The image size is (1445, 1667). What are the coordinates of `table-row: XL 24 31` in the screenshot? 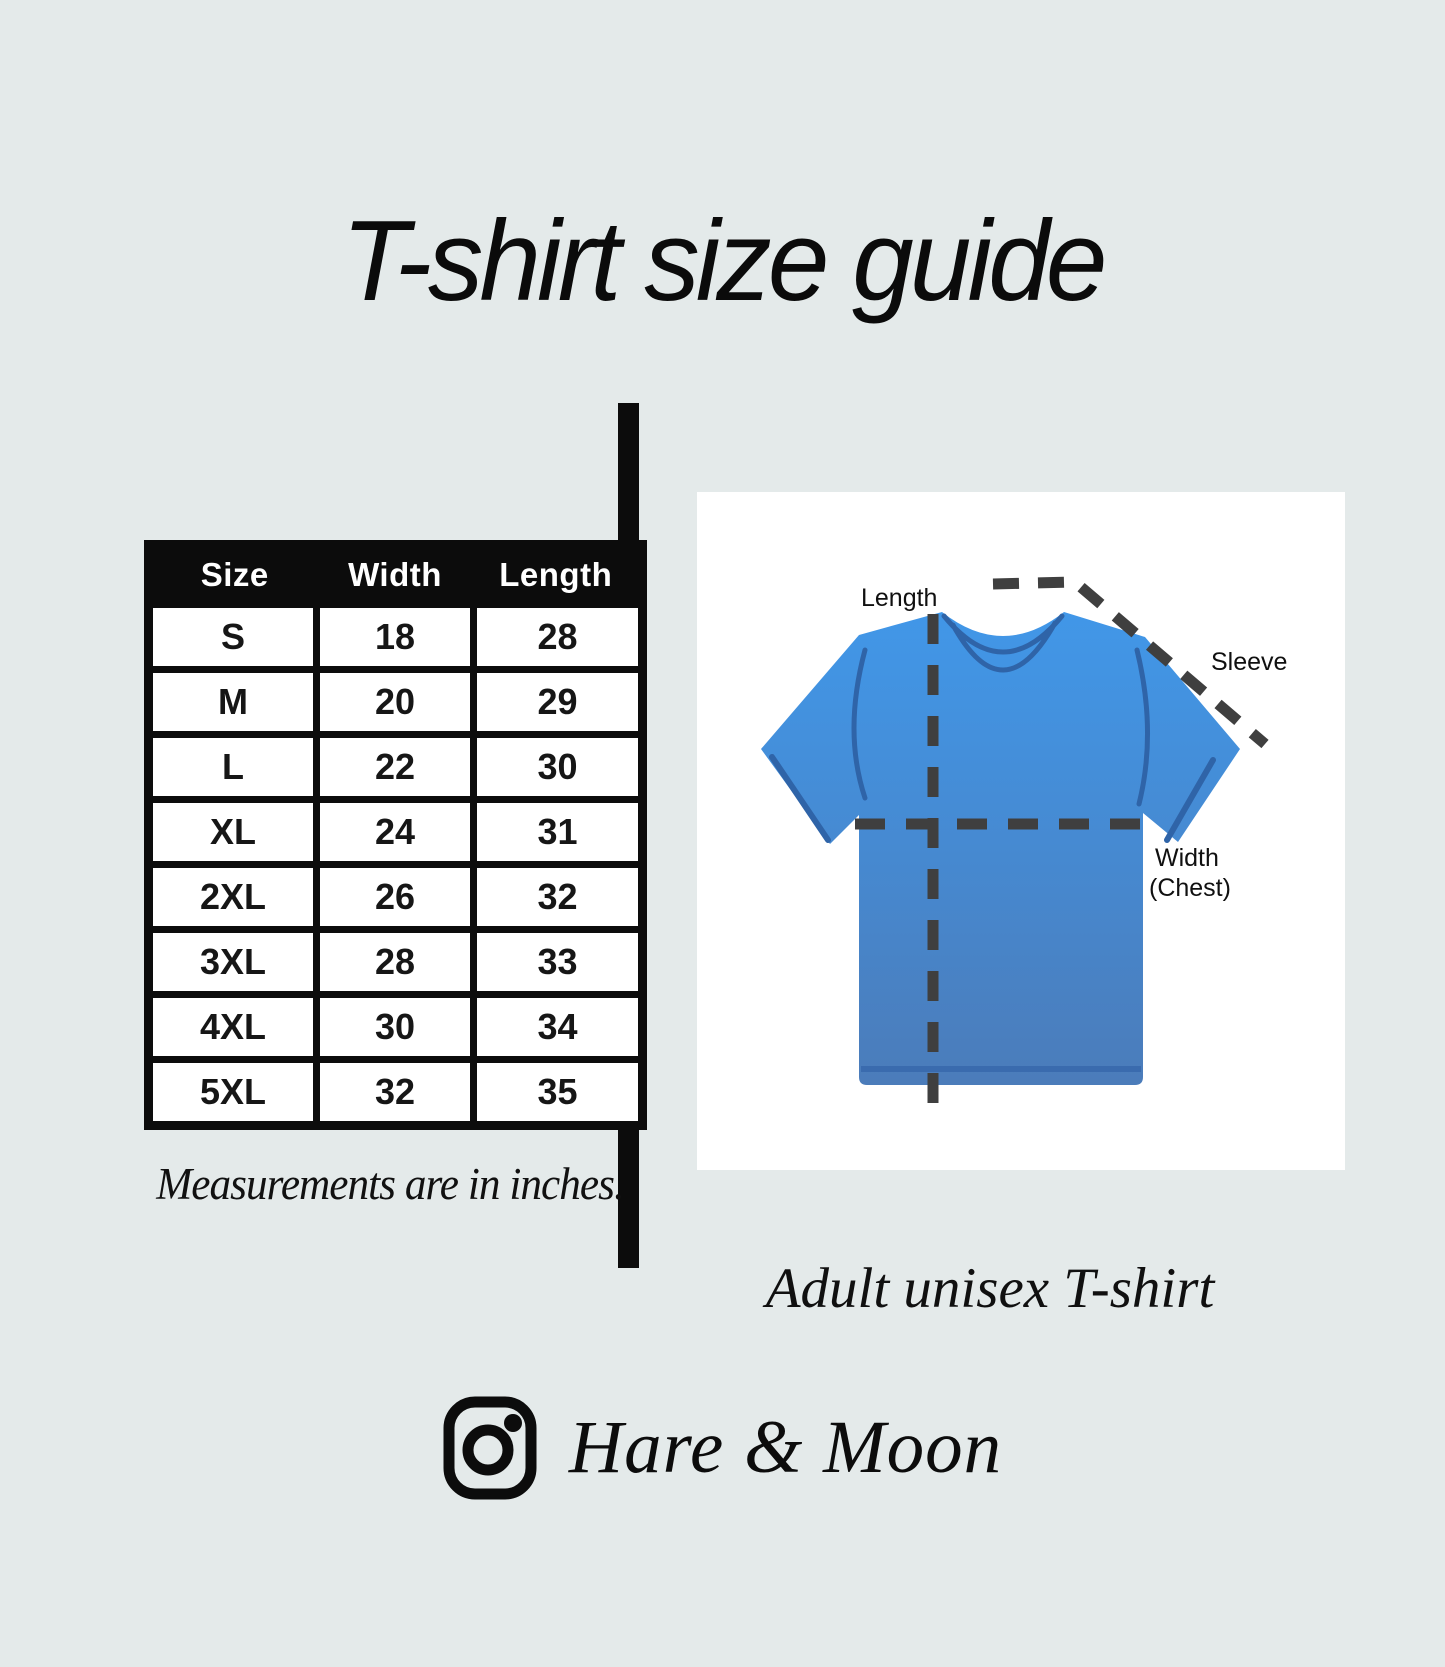 It's located at (395, 832).